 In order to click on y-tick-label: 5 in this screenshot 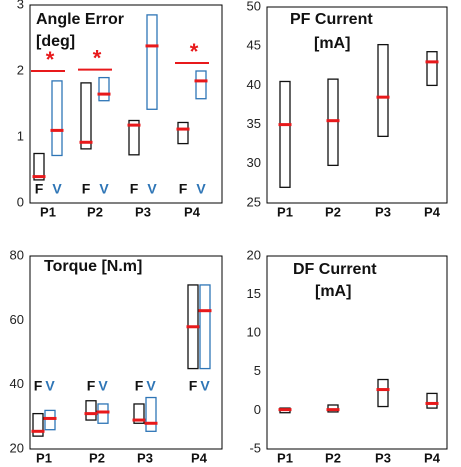, I will do `click(257, 370)`.